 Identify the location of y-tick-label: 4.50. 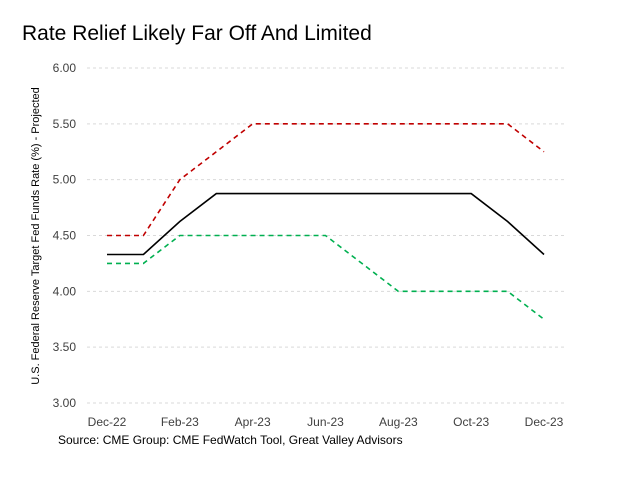
(65, 236).